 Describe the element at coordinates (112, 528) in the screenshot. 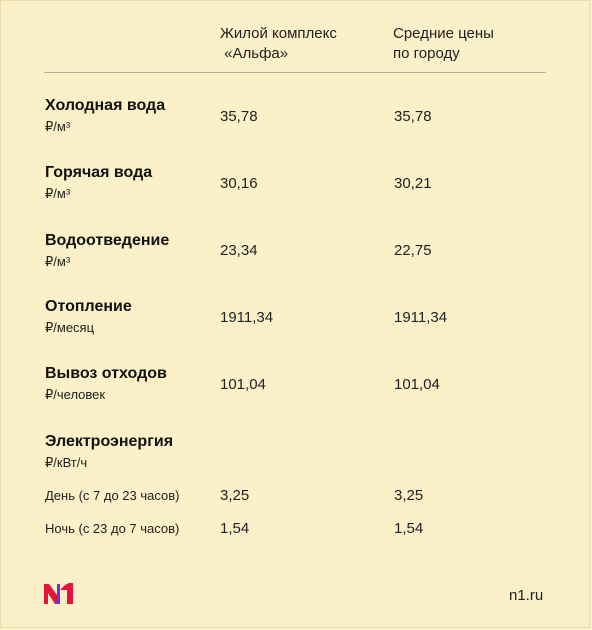

I see `electricity-night-label: Ночь (с 23 до 7 часов)` at that location.